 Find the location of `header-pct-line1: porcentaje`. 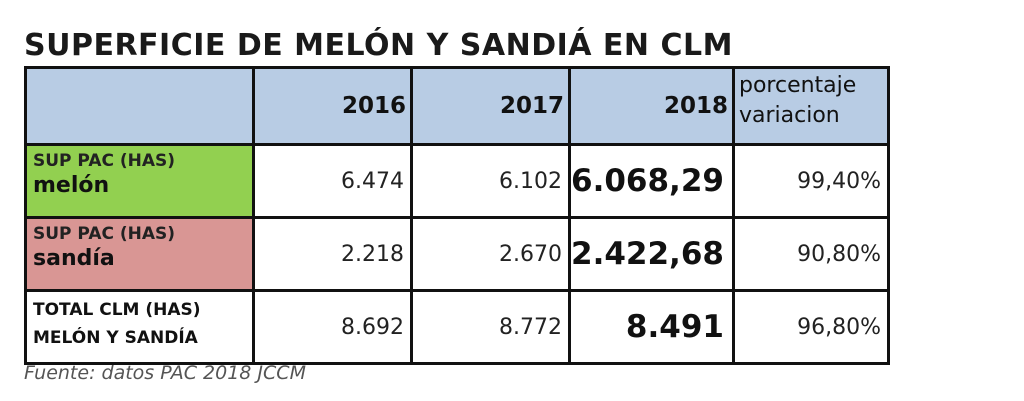

header-pct-line1: porcentaje is located at coordinates (797, 85).